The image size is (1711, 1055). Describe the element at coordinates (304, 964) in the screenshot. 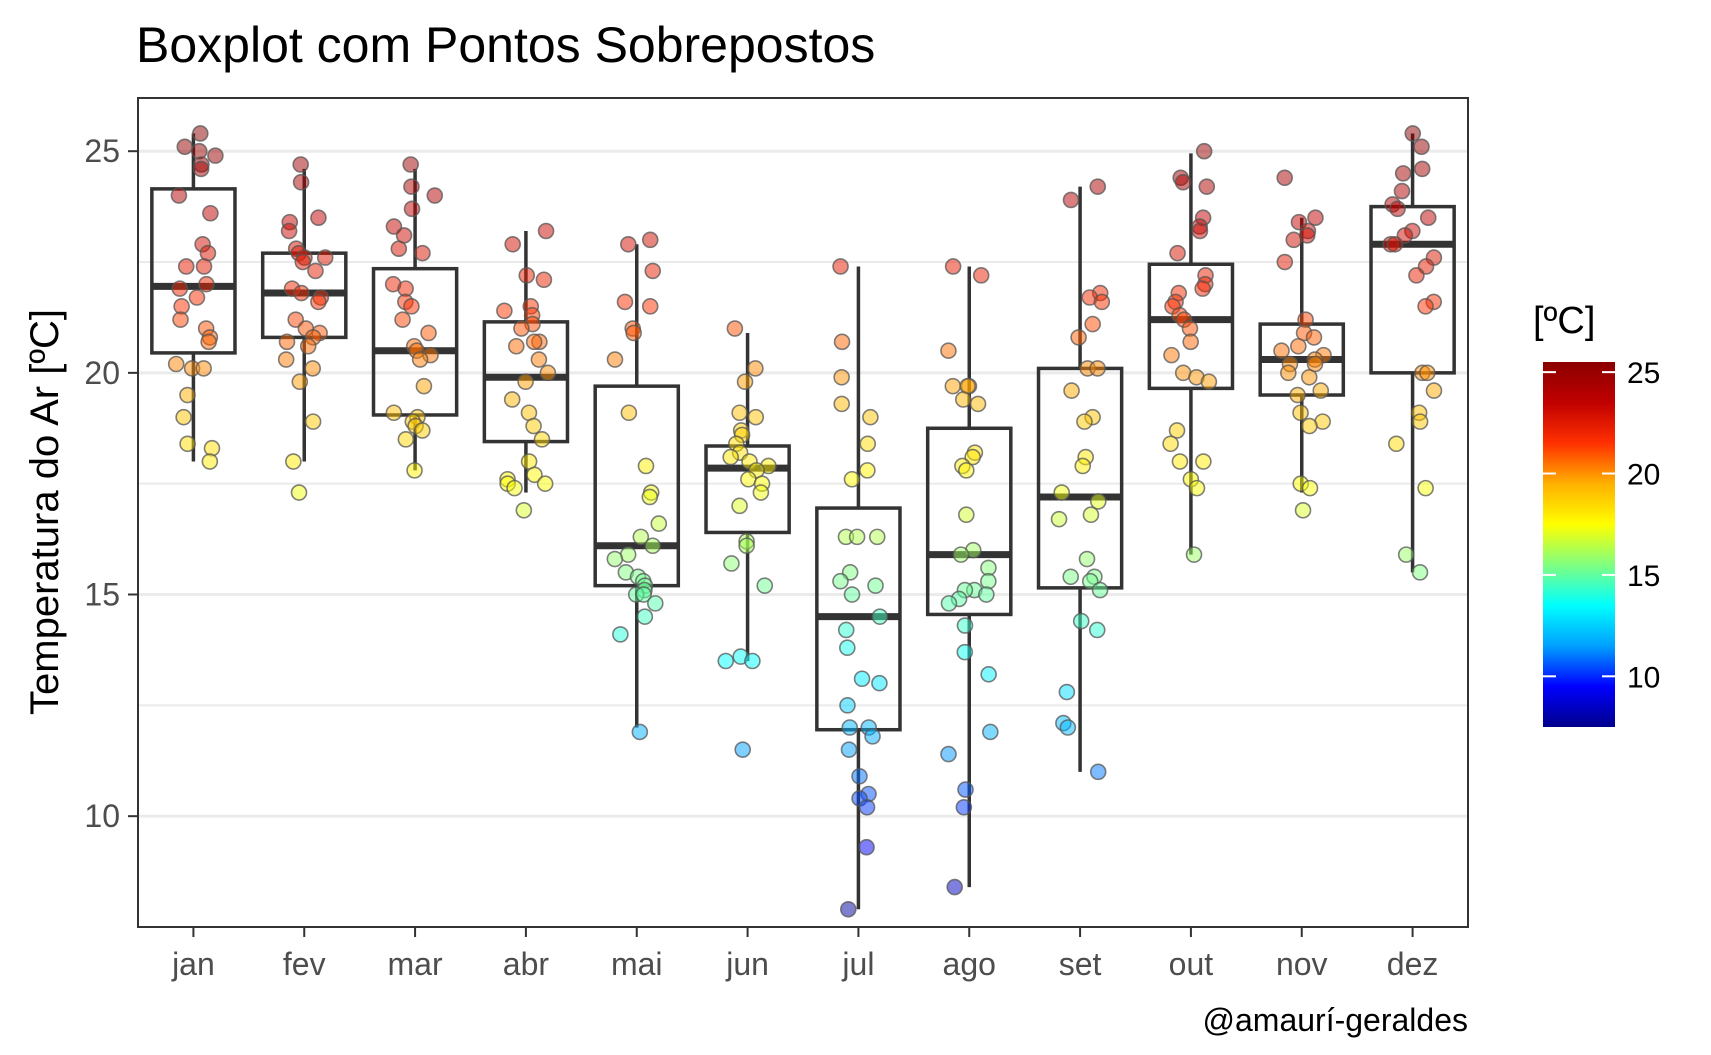

I see `x-tick-label: fev` at that location.